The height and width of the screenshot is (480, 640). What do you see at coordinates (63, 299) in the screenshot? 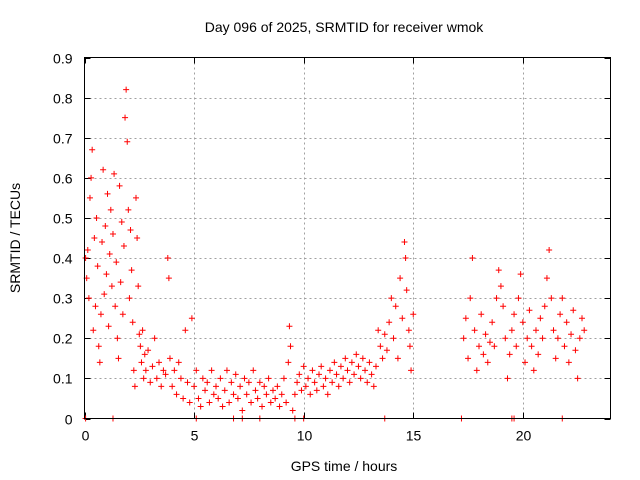
I see `y-tick-label: 0.3` at bounding box center [63, 299].